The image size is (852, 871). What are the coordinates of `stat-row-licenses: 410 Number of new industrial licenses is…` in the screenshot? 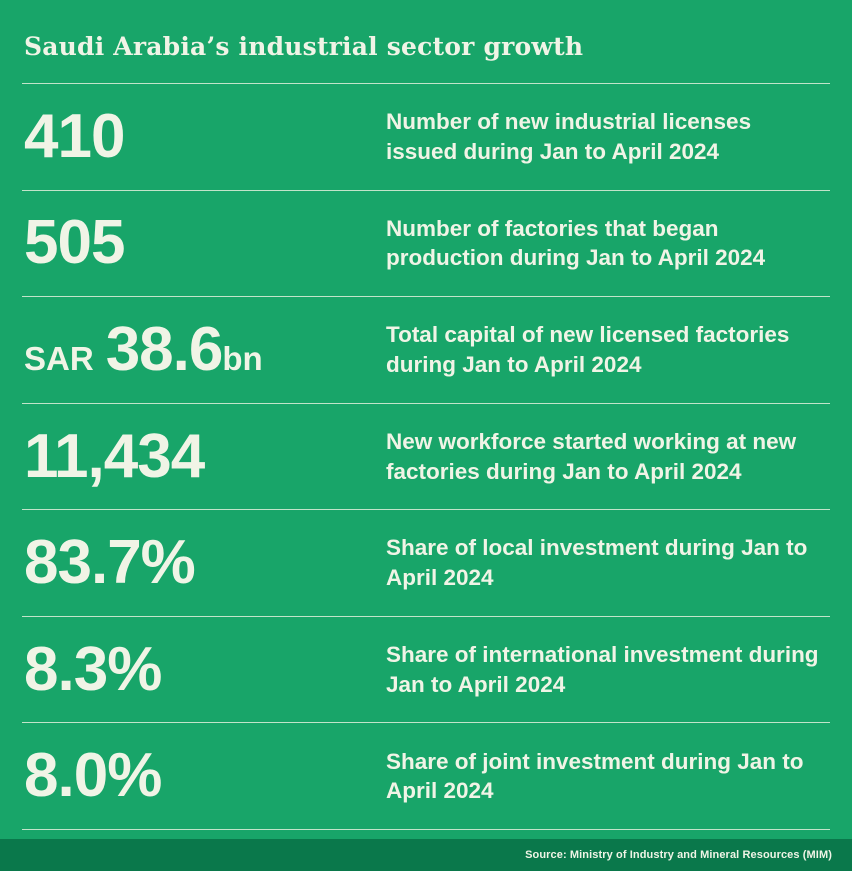 It's located at (426, 137).